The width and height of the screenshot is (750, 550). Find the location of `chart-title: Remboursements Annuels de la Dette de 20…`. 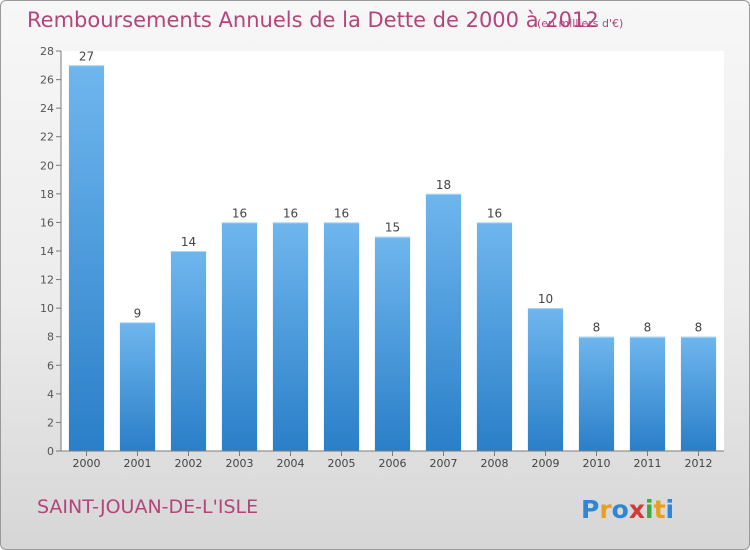

chart-title: Remboursements Annuels de la Dette de 20… is located at coordinates (313, 20).